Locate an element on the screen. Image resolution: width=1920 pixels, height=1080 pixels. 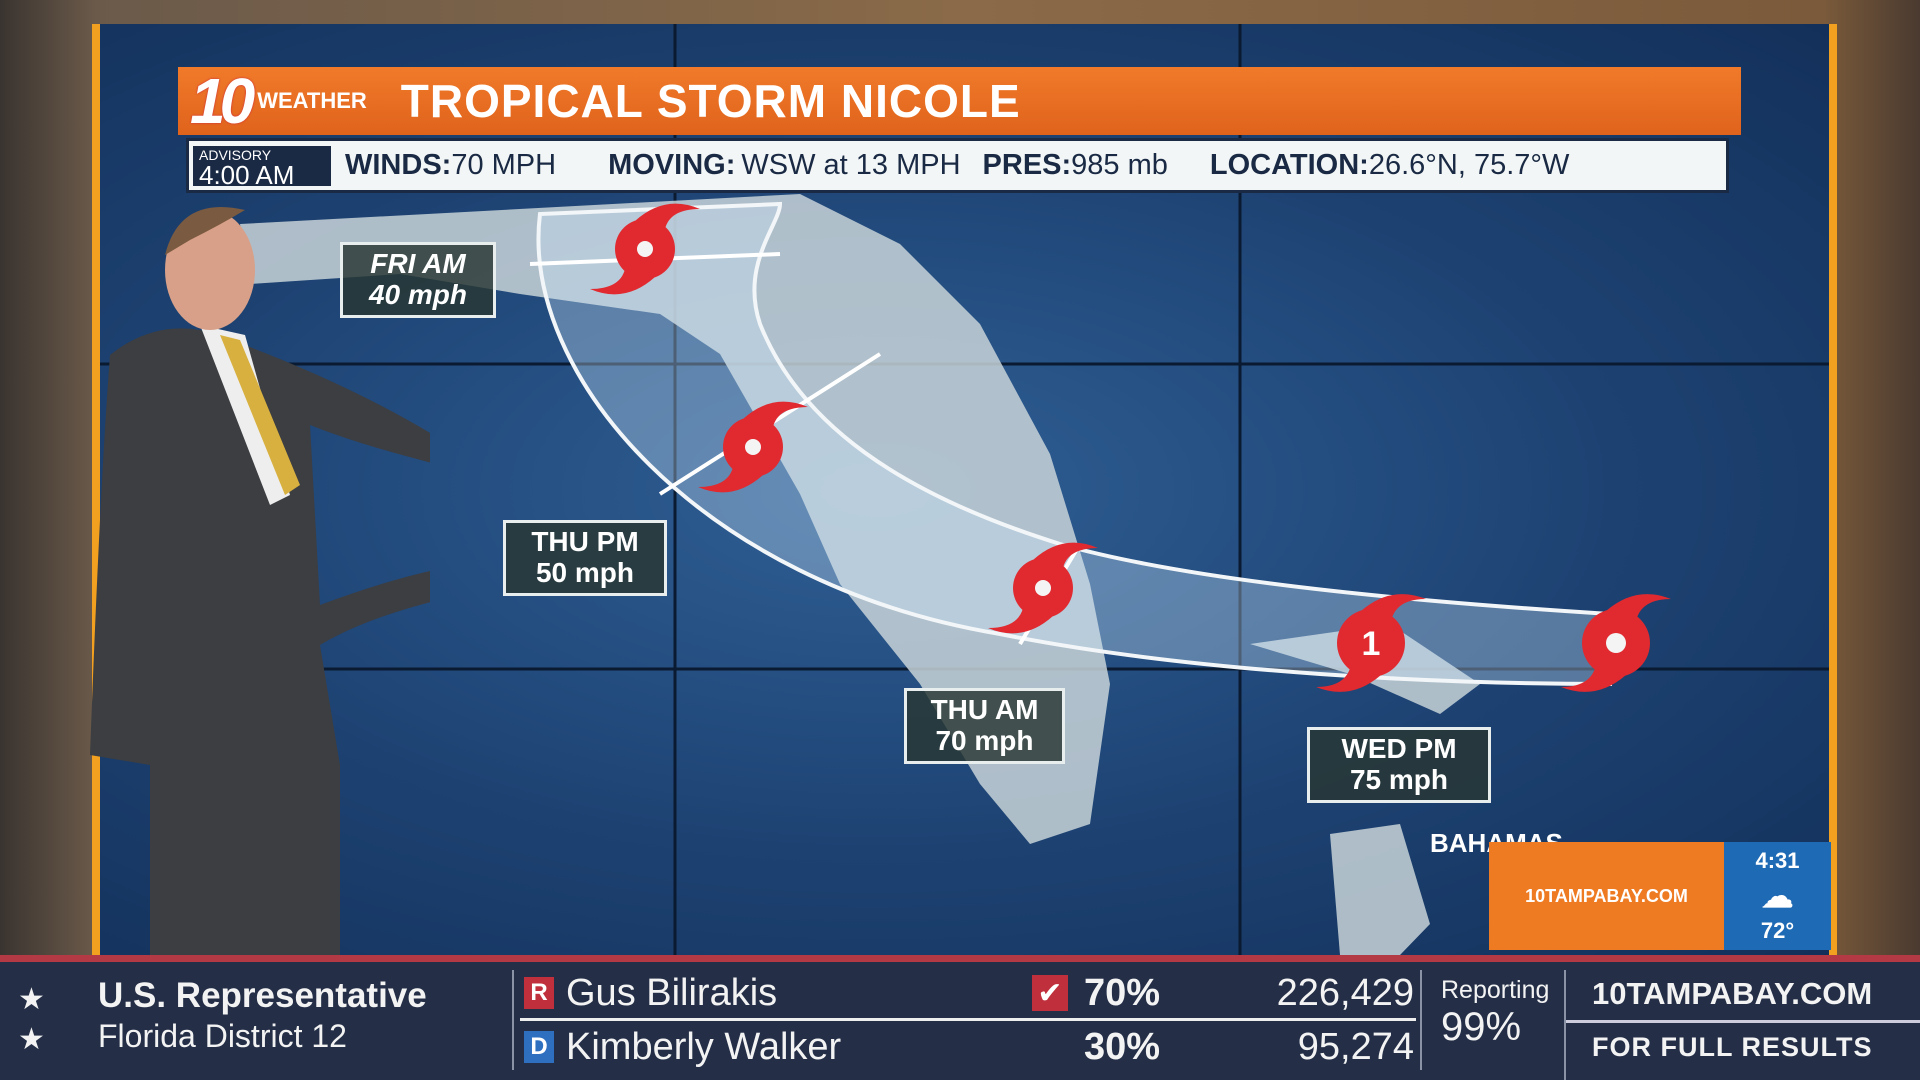
station-bug: 10TAMPABAY.COM 4:31 ☁ 72° is located at coordinates (1660, 896).